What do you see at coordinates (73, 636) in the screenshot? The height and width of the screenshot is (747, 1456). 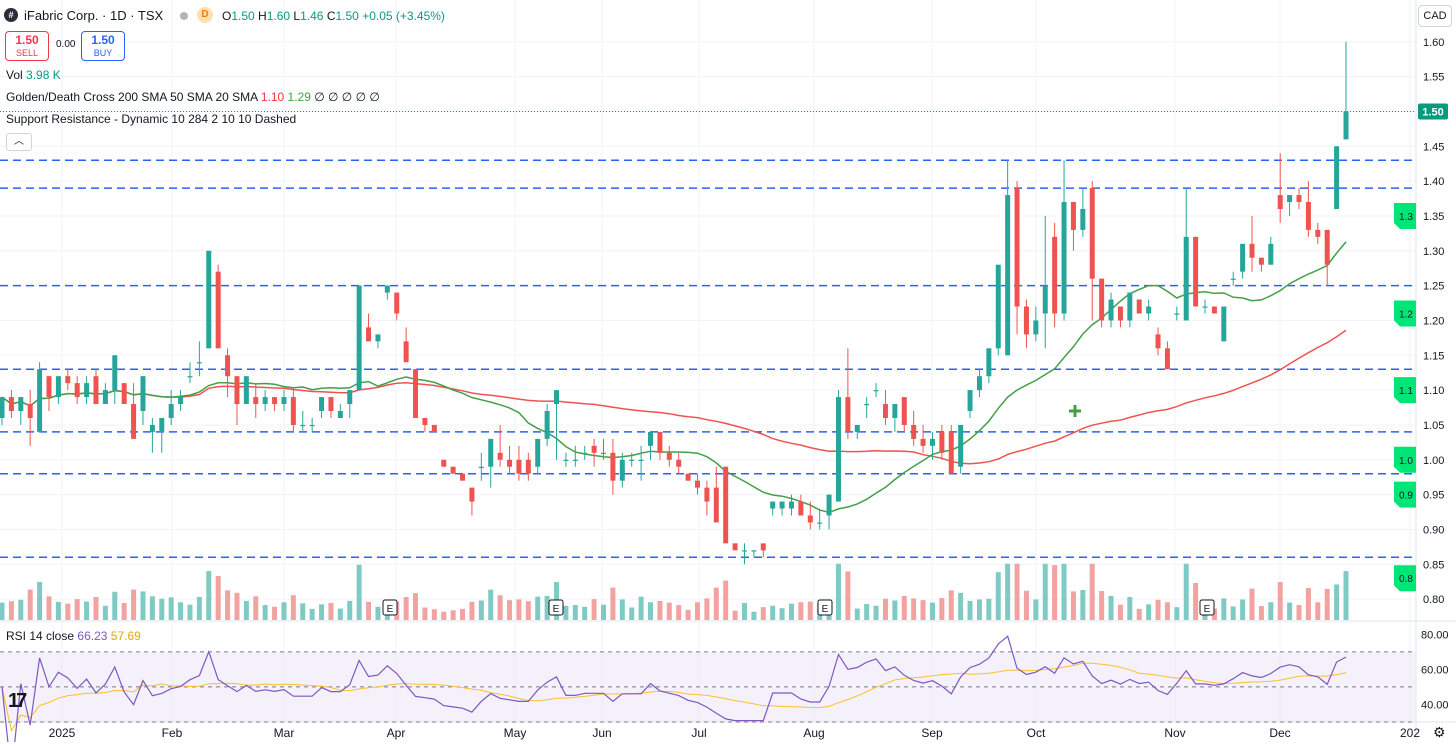 I see `rsi-legend: RSI 14 close 66.23 57.69` at bounding box center [73, 636].